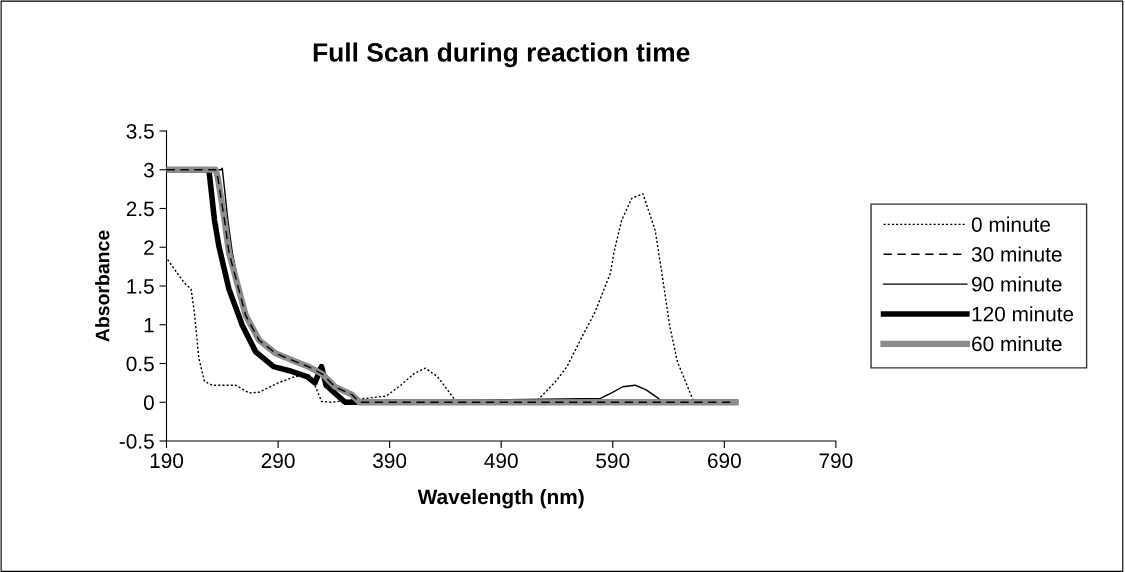  Describe the element at coordinates (140, 131) in the screenshot. I see `y-tick-label: 3.5` at that location.